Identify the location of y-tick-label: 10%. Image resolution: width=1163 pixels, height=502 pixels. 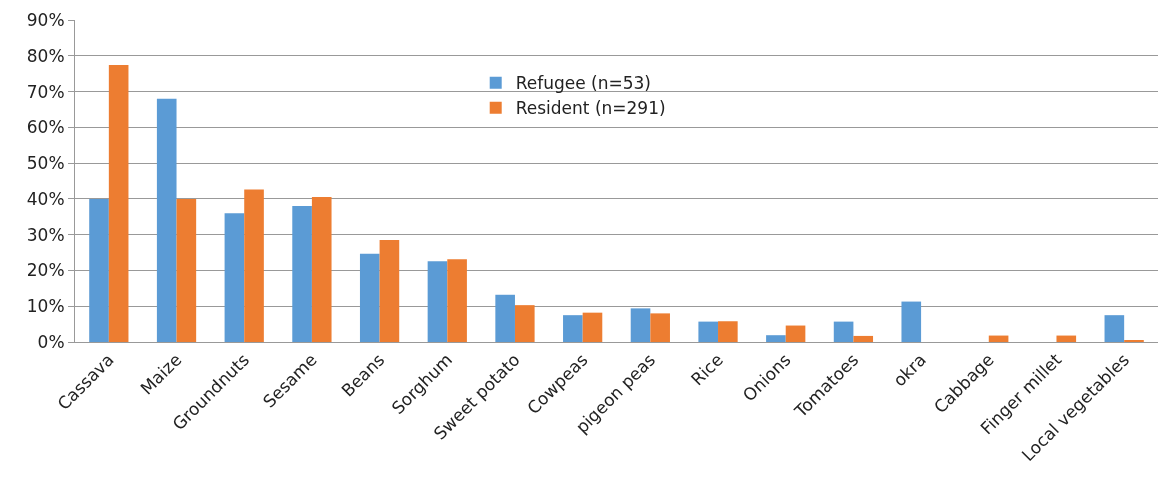
(45, 306).